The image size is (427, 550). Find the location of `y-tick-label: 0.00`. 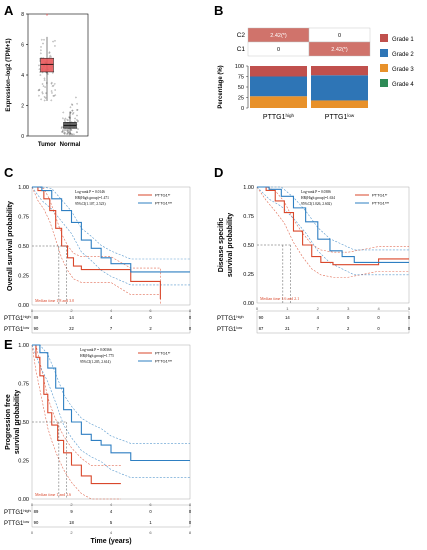

y-tick-label: 0.00 is located at coordinates (23, 306).